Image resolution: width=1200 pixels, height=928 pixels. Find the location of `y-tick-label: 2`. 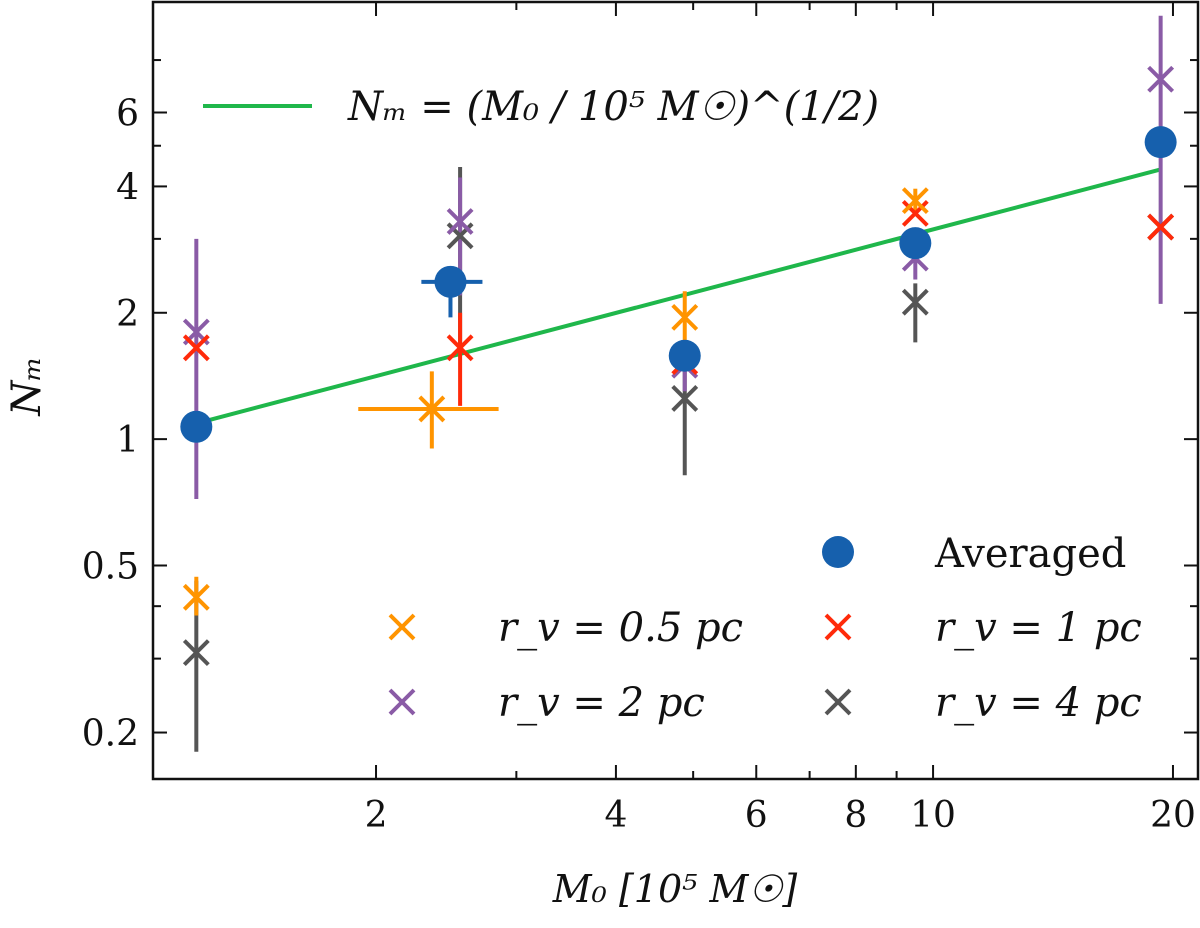

y-tick-label: 2 is located at coordinates (127, 314).